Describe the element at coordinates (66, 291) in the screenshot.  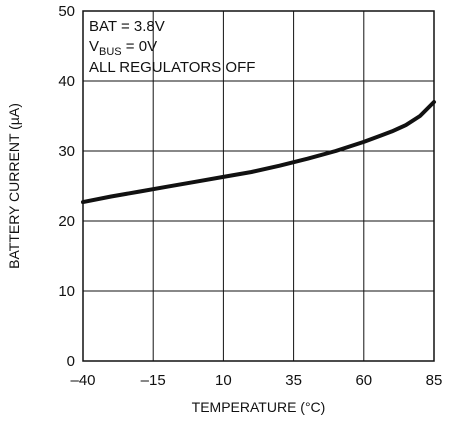
I see `y-tick-label: 10` at that location.